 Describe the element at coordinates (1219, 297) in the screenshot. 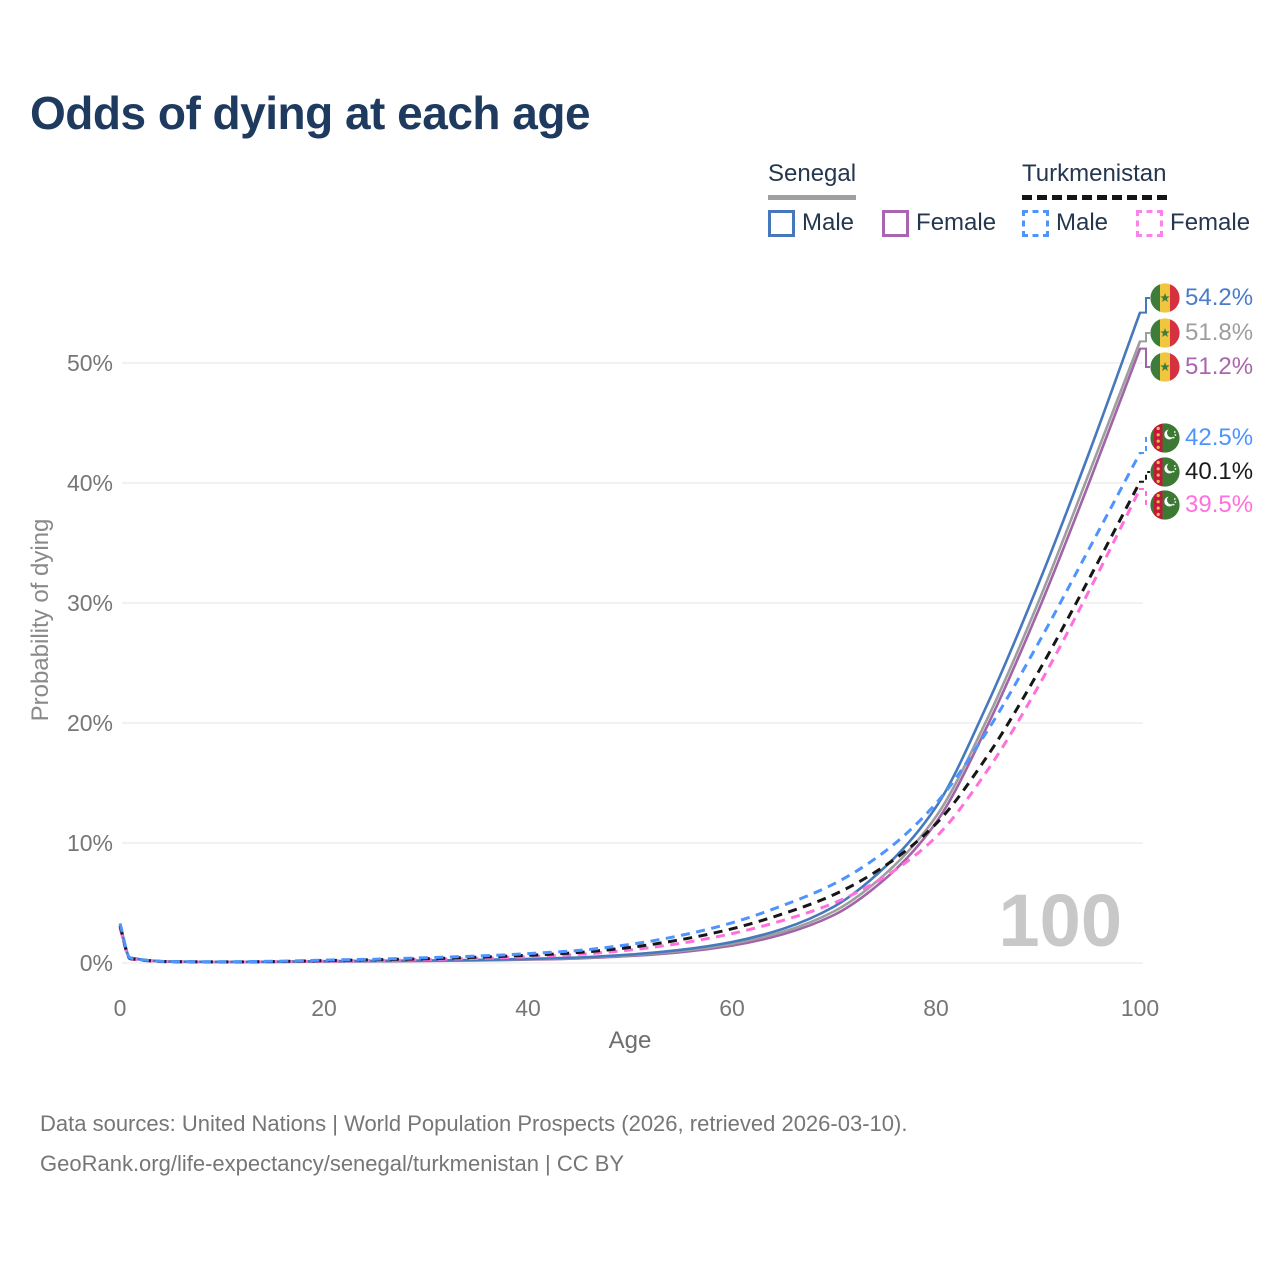

I see `end-value: 54.2%` at that location.